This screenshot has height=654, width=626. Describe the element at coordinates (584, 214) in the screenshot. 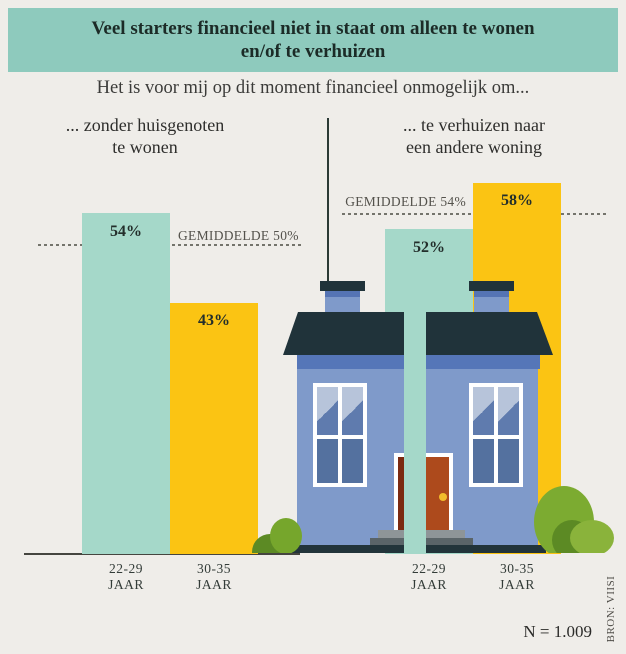

I see `average-line-54-right-segment` at that location.